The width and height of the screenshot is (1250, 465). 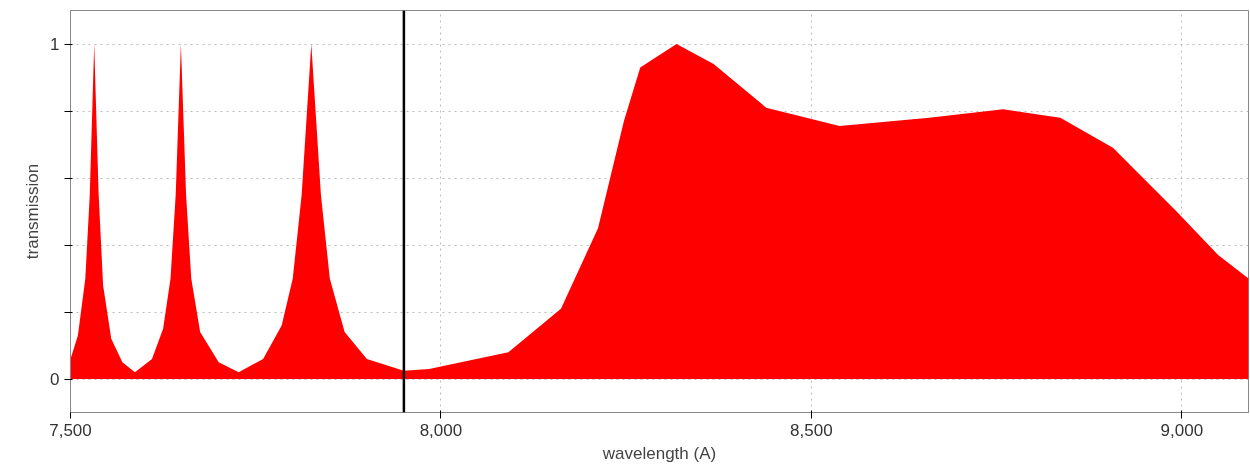 I want to click on y-axis-title: transmission, so click(x=33, y=211).